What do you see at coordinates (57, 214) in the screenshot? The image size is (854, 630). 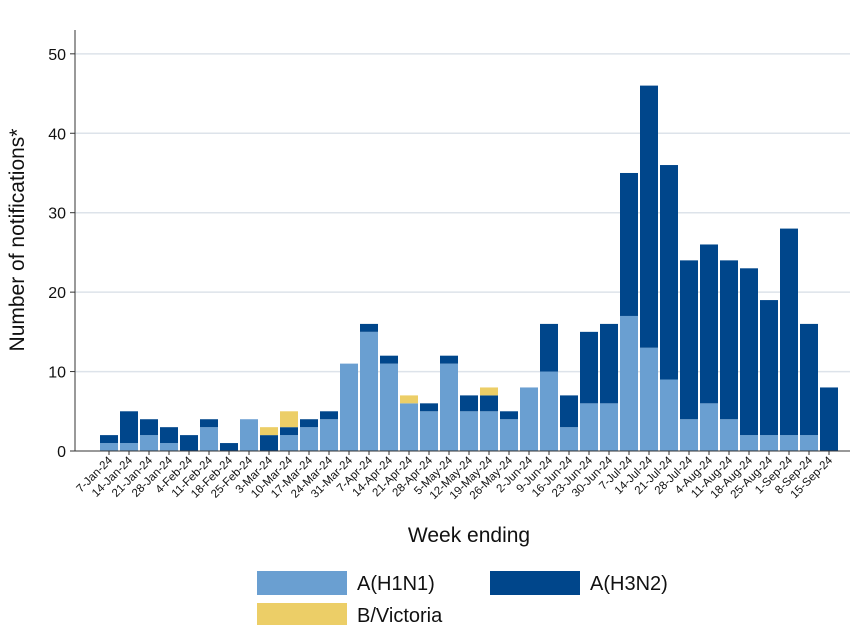 I see `y-tick-label: 30` at bounding box center [57, 214].